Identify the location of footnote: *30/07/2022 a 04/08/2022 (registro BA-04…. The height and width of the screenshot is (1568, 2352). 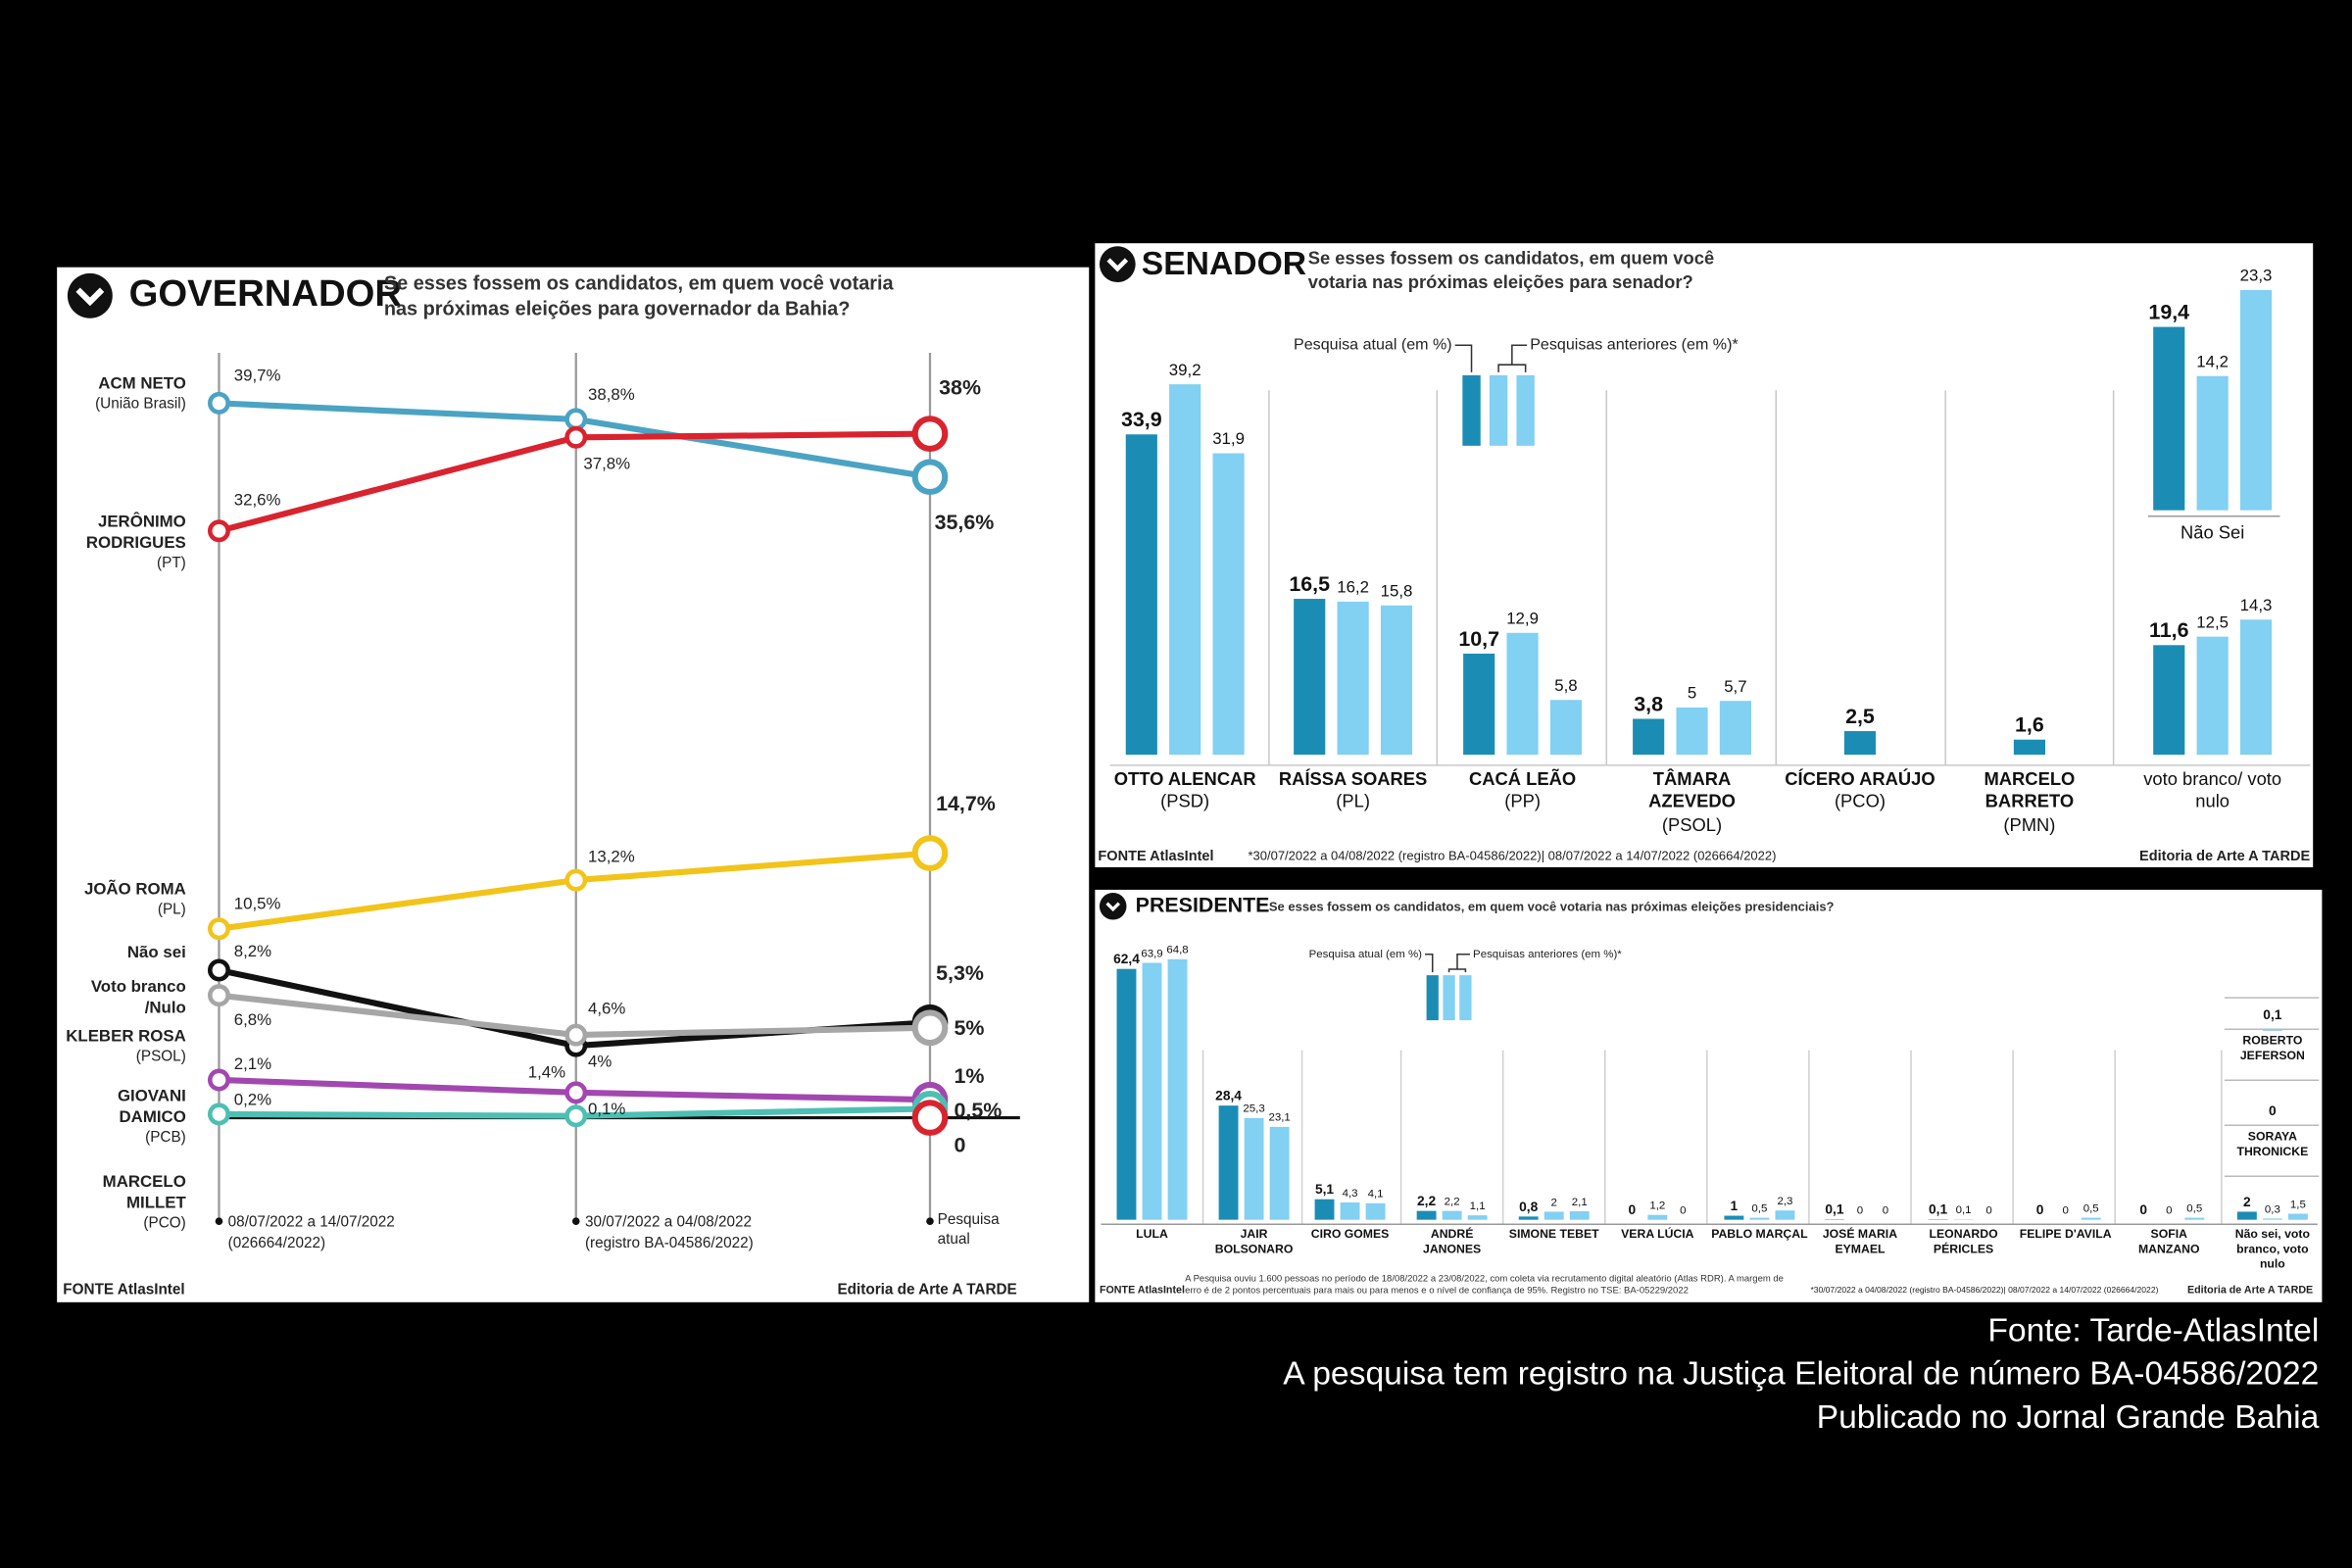
(1984, 1290).